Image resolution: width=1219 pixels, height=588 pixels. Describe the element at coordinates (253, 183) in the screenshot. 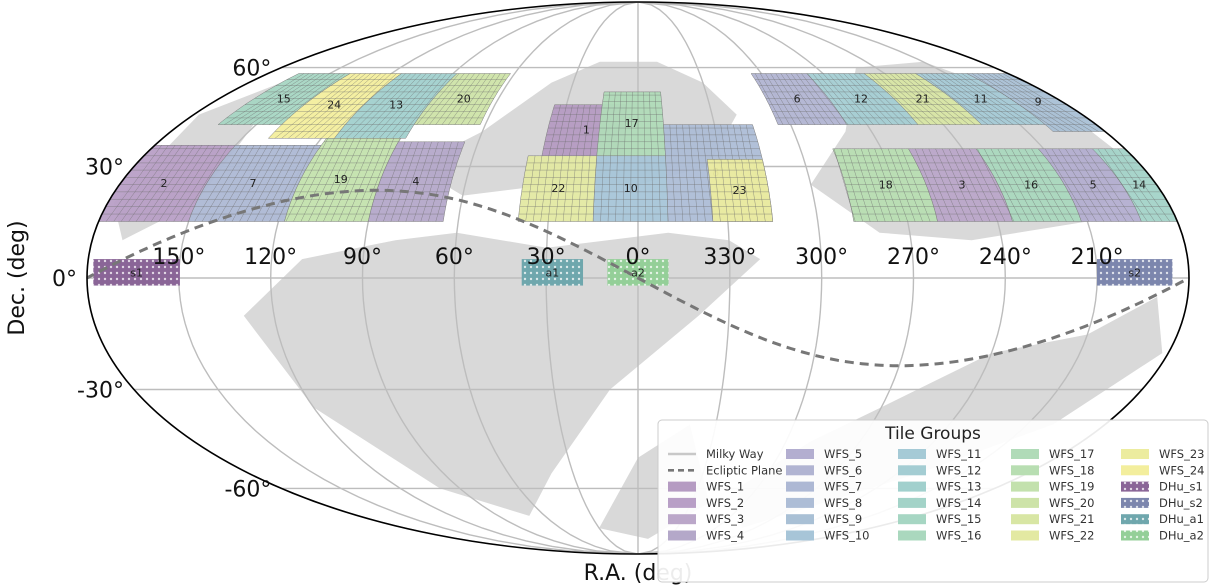

I see `tile-label: 7` at that location.